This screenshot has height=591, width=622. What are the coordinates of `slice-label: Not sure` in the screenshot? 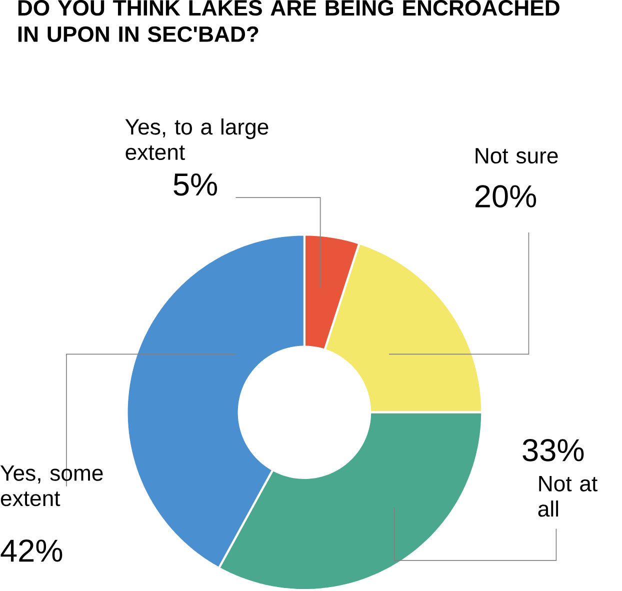 It's located at (517, 156).